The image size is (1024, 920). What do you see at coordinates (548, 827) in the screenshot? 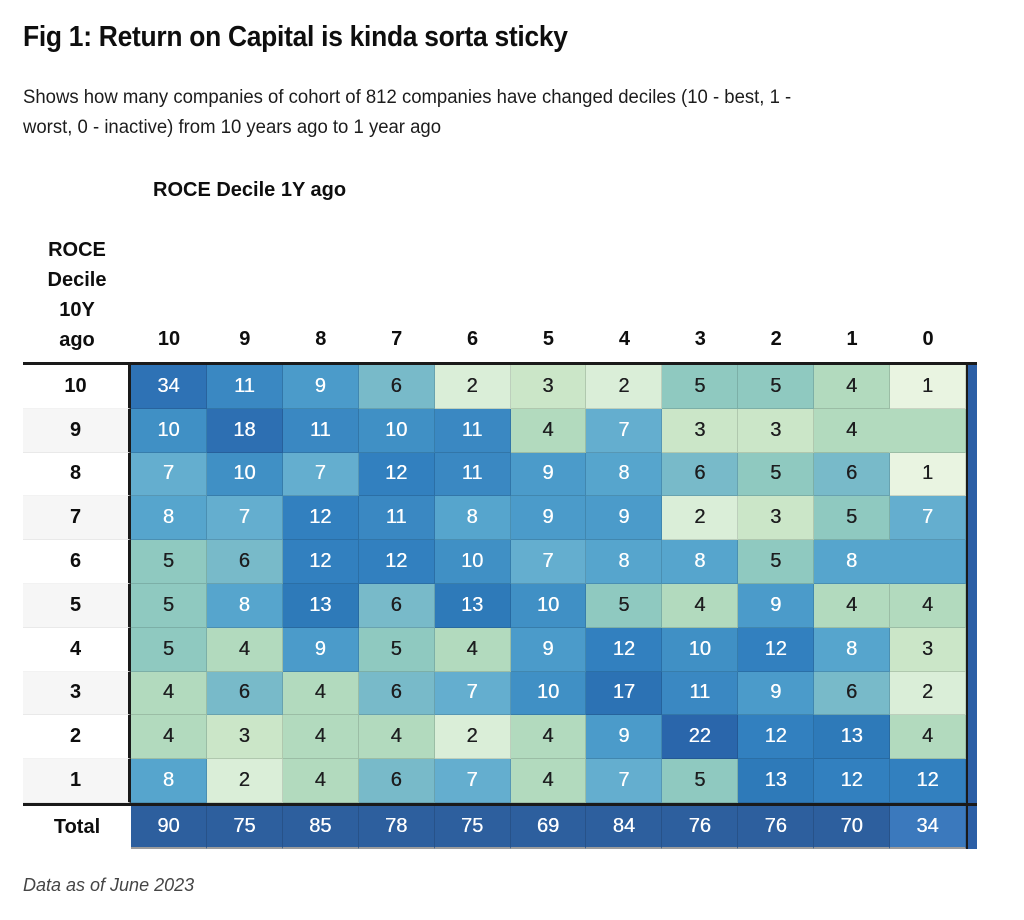
I see `total-cell: 69` at bounding box center [548, 827].